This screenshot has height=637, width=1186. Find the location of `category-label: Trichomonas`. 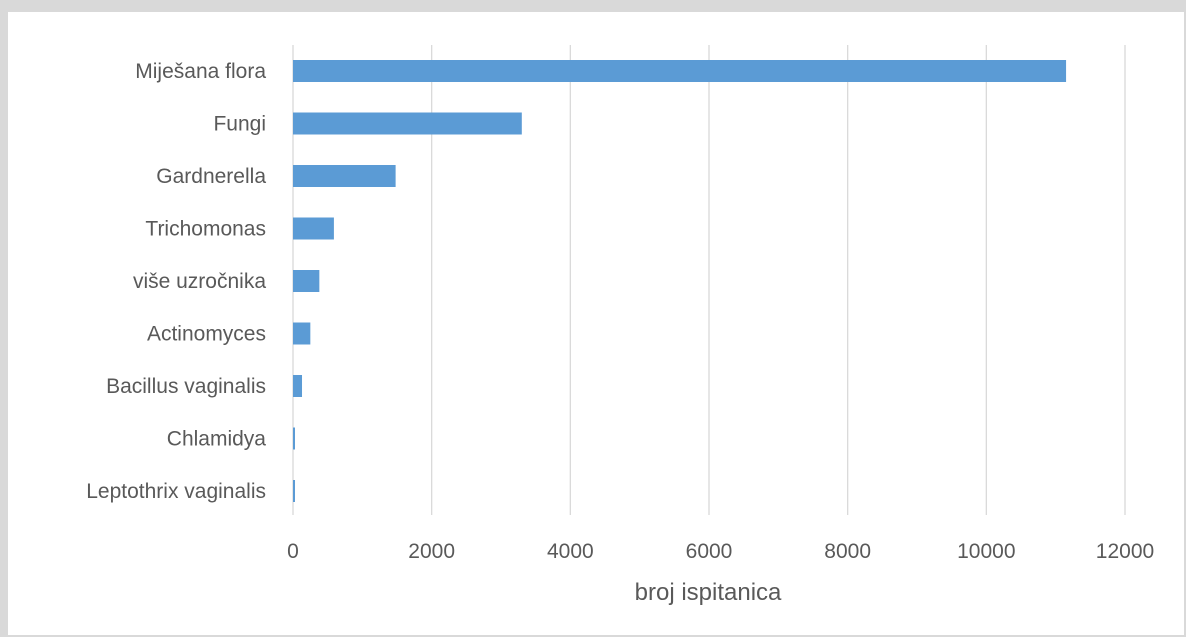

category-label: Trichomonas is located at coordinates (205, 229).